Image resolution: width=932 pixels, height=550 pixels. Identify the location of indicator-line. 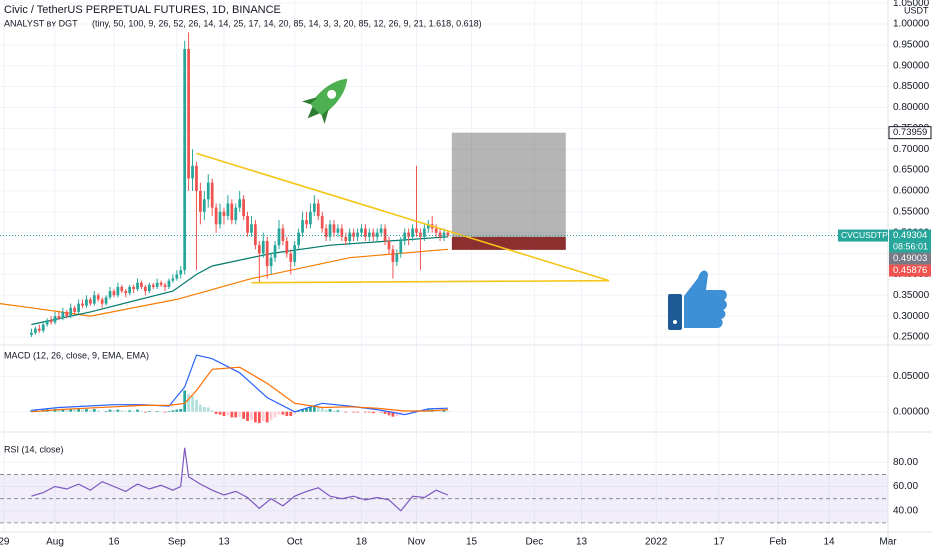
(239, 281).